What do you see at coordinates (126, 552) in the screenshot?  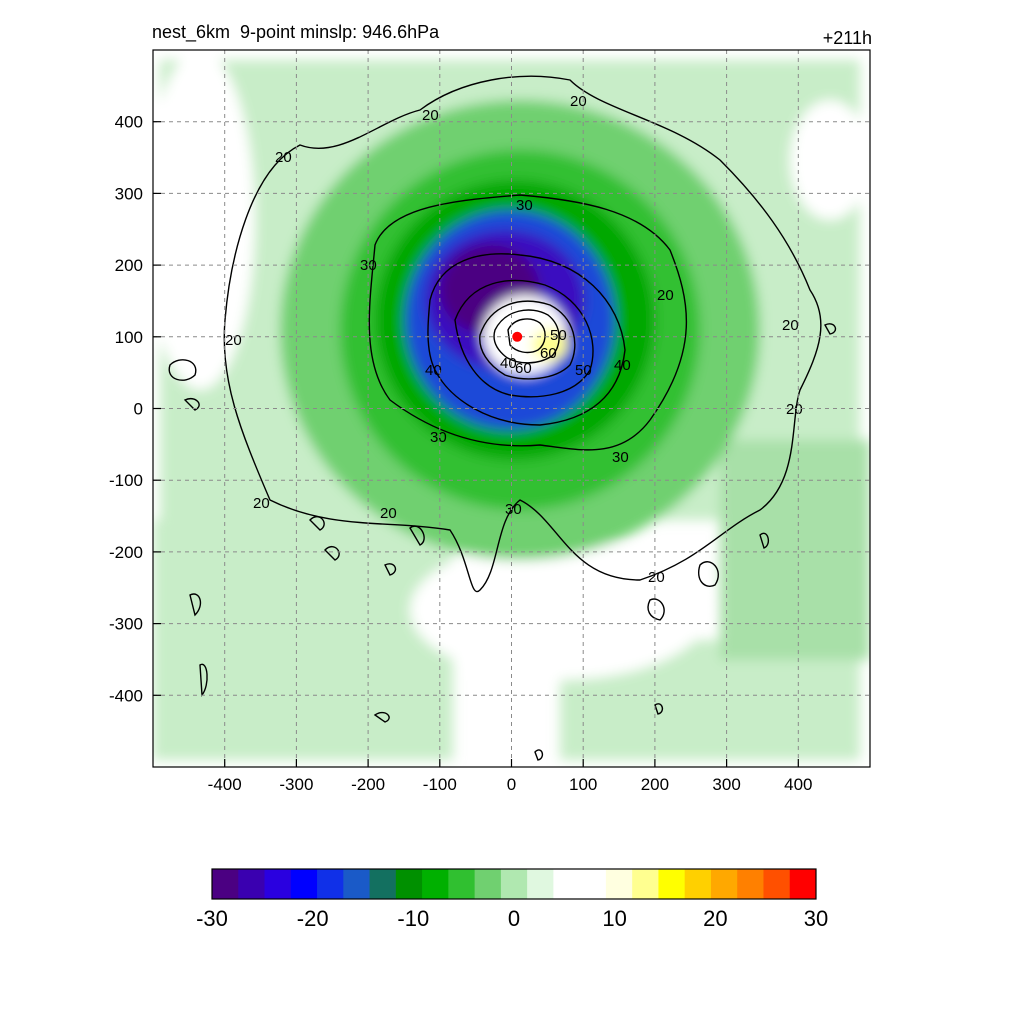 I see `y-tick-label: -200` at bounding box center [126, 552].